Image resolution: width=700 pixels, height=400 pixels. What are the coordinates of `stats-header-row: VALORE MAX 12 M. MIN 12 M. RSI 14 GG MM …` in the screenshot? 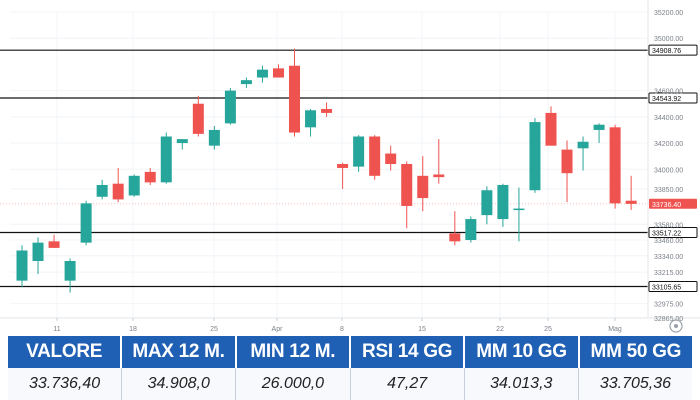 It's located at (350, 352).